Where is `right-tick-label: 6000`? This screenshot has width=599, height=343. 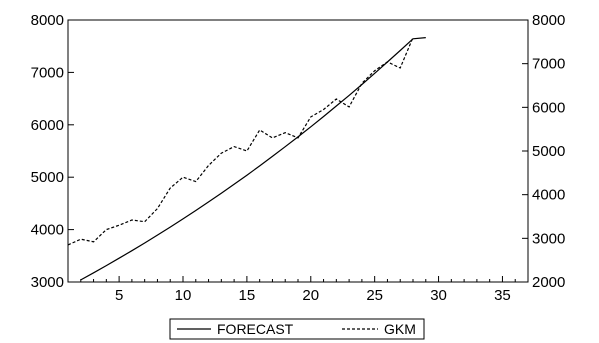 right-tick-label: 6000 is located at coordinates (548, 107).